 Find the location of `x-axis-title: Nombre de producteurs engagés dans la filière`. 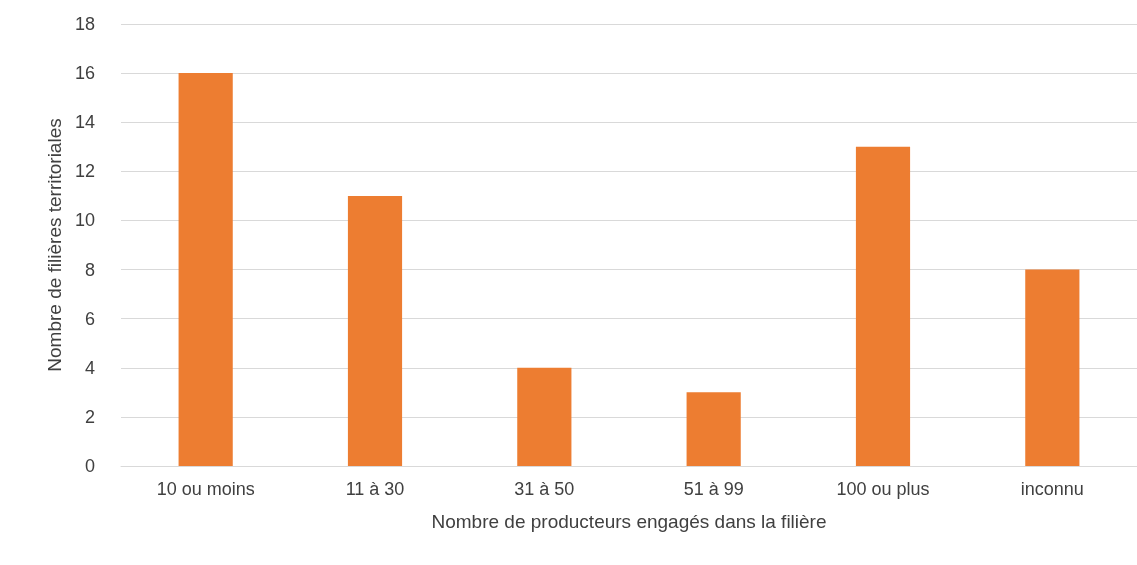

x-axis-title: Nombre de producteurs engagés dans la filière is located at coordinates (629, 521).